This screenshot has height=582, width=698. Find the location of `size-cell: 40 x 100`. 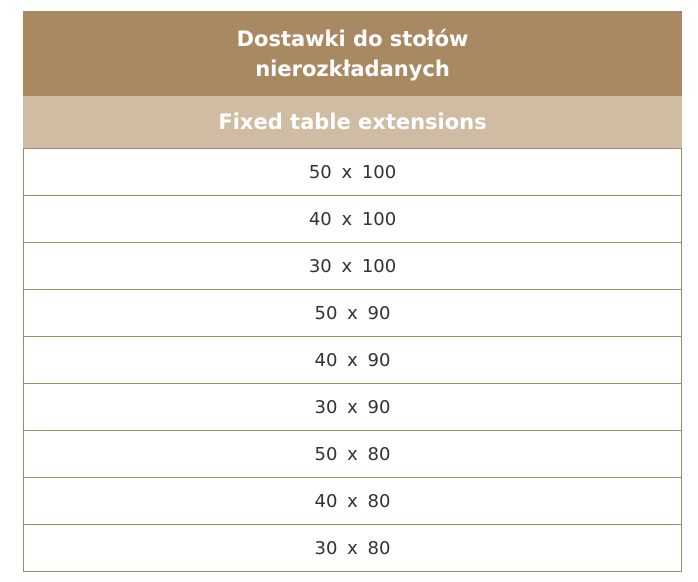

size-cell: 40 x 100 is located at coordinates (352, 219).